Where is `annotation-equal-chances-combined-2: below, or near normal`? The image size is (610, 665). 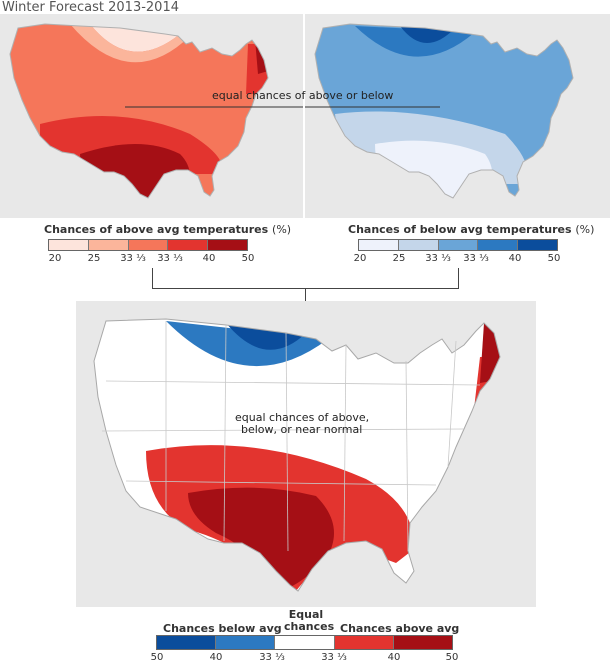
annotation-equal-chances-combined-2: below, or near normal is located at coordinates (302, 429).